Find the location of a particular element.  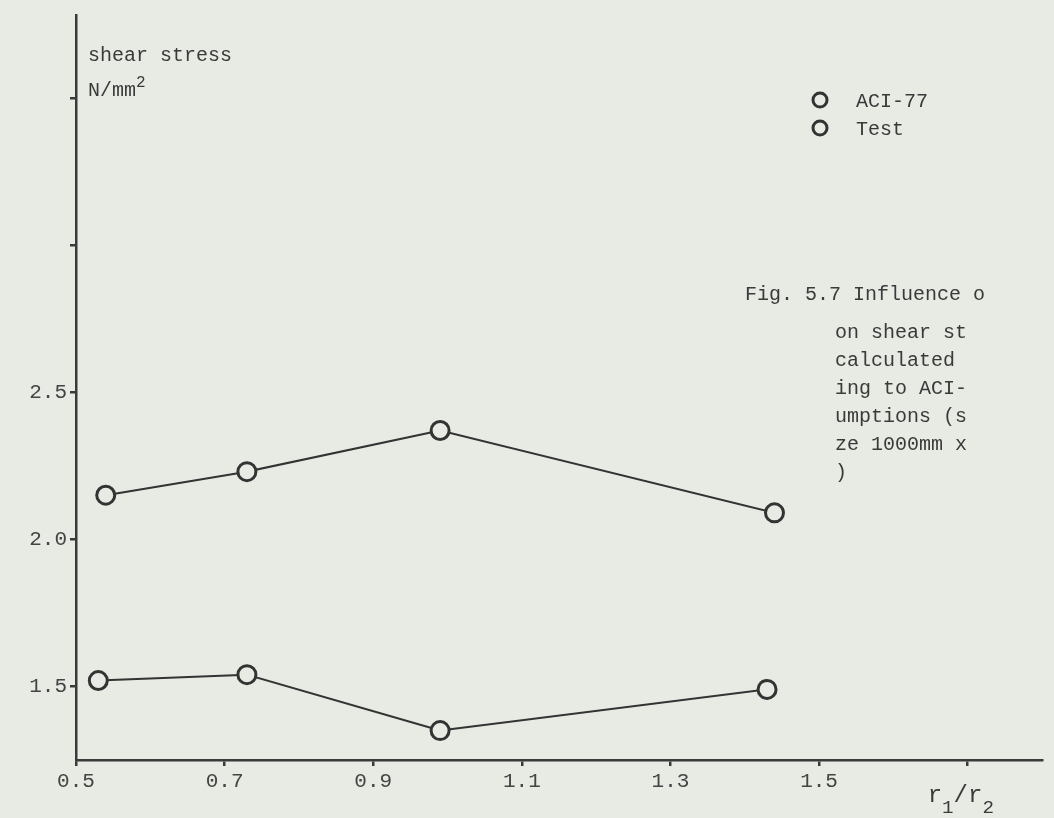

annotation: Fig. 5.7 Influence o on shear st calculated ing to ACI- umptions (s ze 1000mm x ) is located at coordinates (865, 383).